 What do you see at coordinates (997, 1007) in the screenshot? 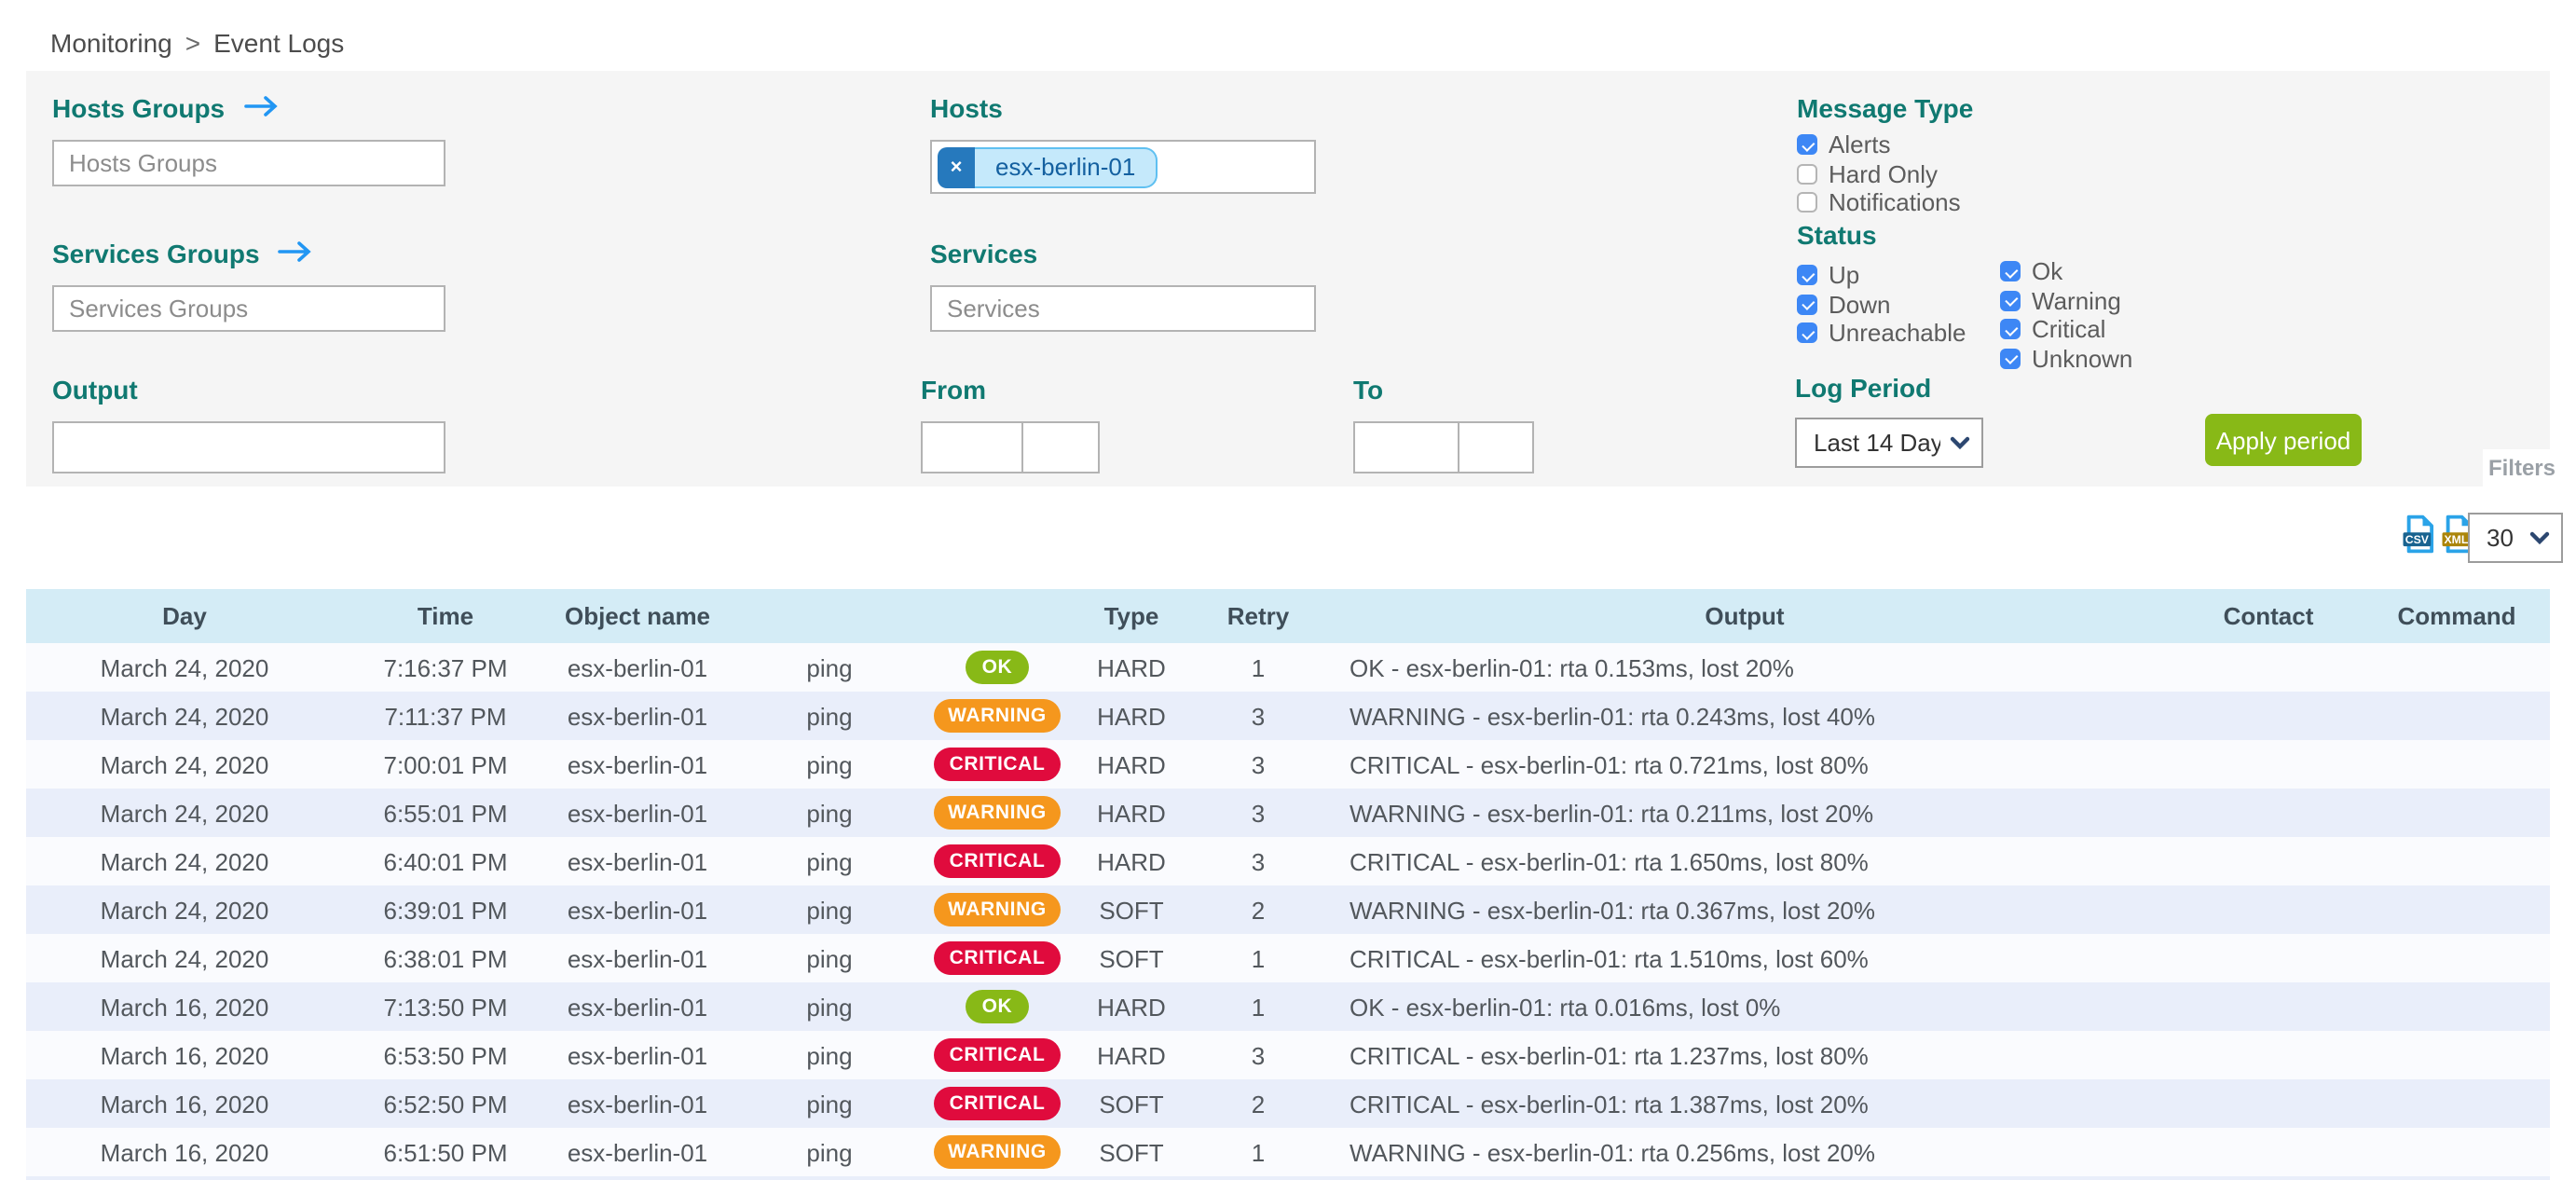
I see `status-badge: OK` at bounding box center [997, 1007].